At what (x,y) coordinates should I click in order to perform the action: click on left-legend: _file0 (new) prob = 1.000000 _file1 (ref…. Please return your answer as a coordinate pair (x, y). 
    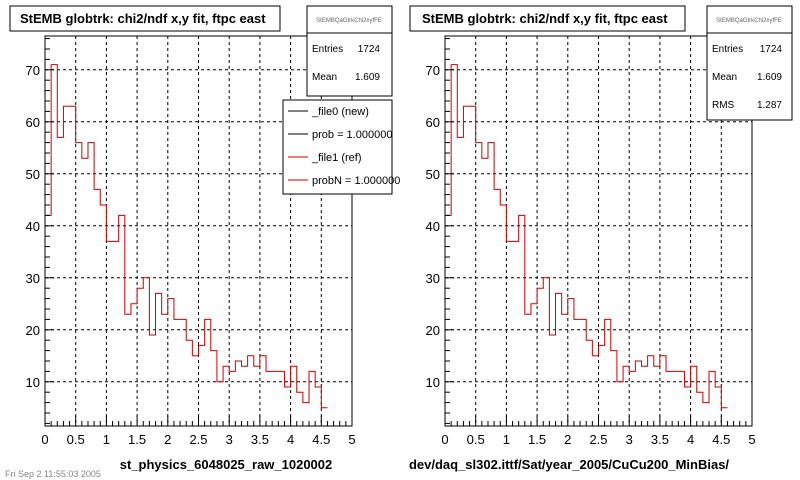
    Looking at the image, I should click on (341, 147).